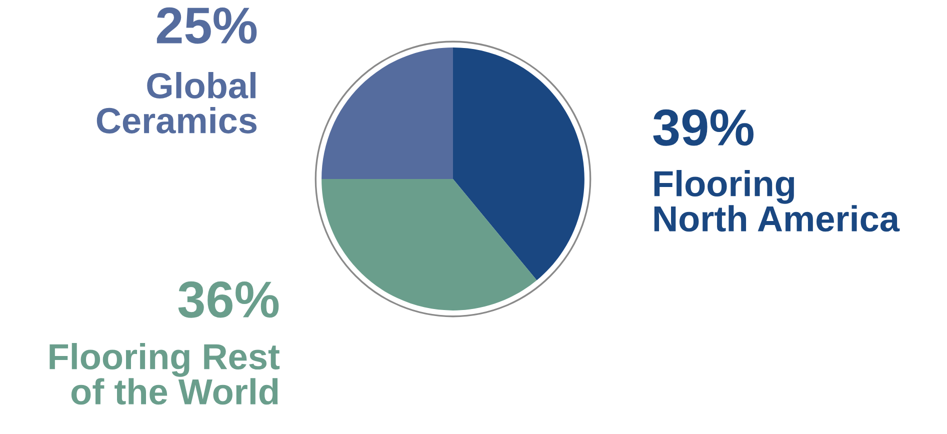 Image resolution: width=947 pixels, height=434 pixels. What do you see at coordinates (165, 374) in the screenshot?
I see `slice-label: Flooring Rest of the World` at bounding box center [165, 374].